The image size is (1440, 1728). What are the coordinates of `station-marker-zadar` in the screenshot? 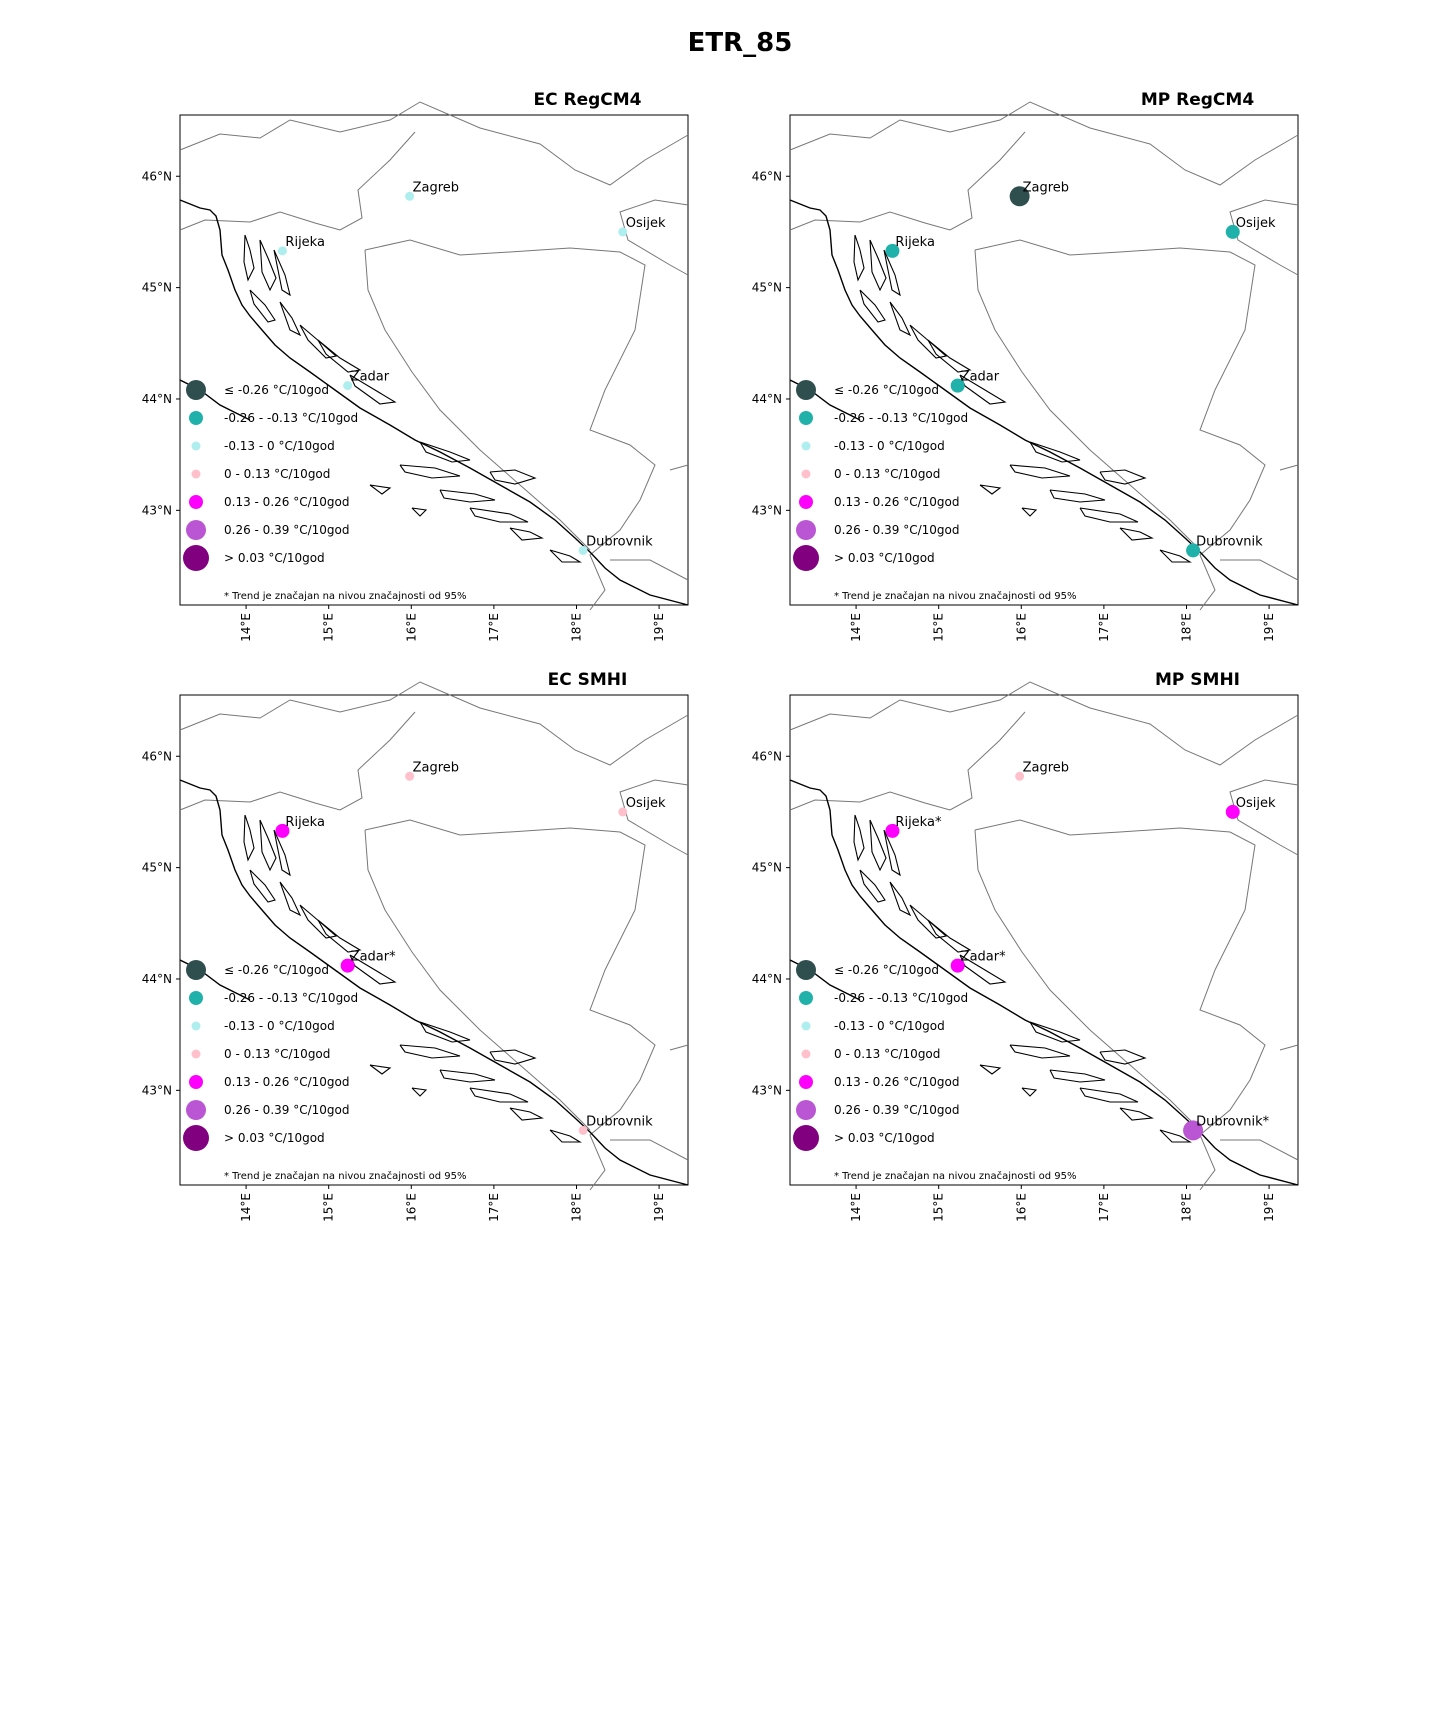 It's located at (957, 385).